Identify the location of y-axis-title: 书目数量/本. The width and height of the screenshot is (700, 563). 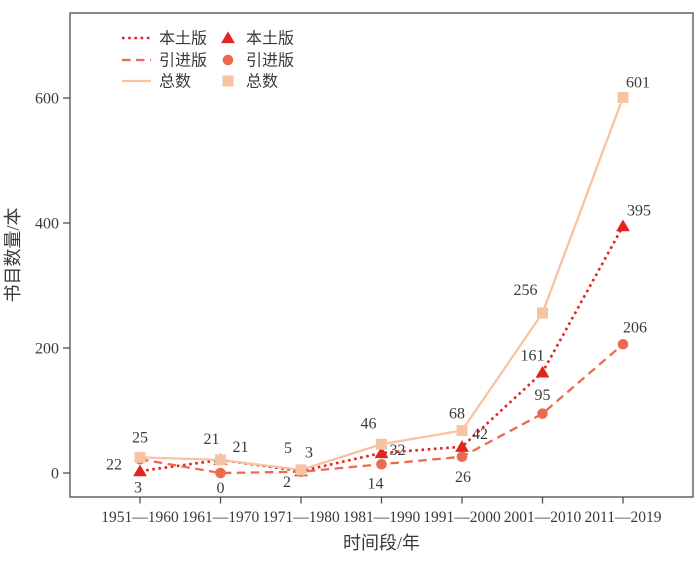
(13, 254).